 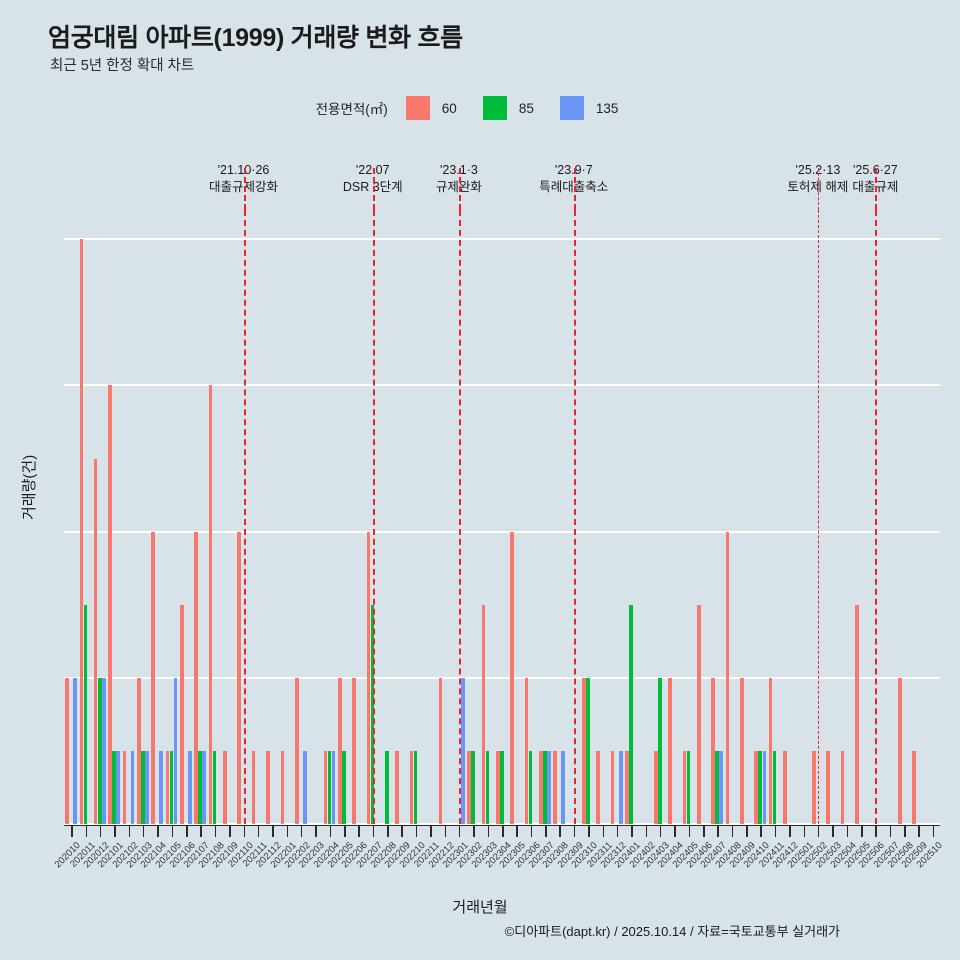 I want to click on legend-item-135: 135, so click(x=602, y=108).